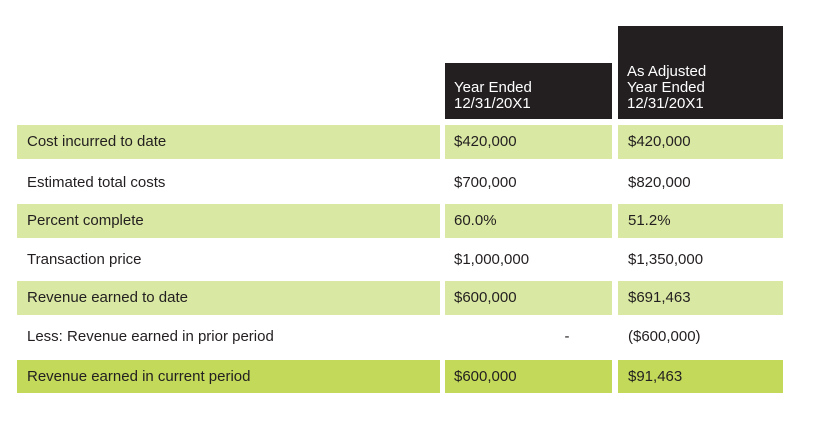 Image resolution: width=813 pixels, height=421 pixels. I want to click on as-adjusted-value: 51.2%, so click(700, 221).